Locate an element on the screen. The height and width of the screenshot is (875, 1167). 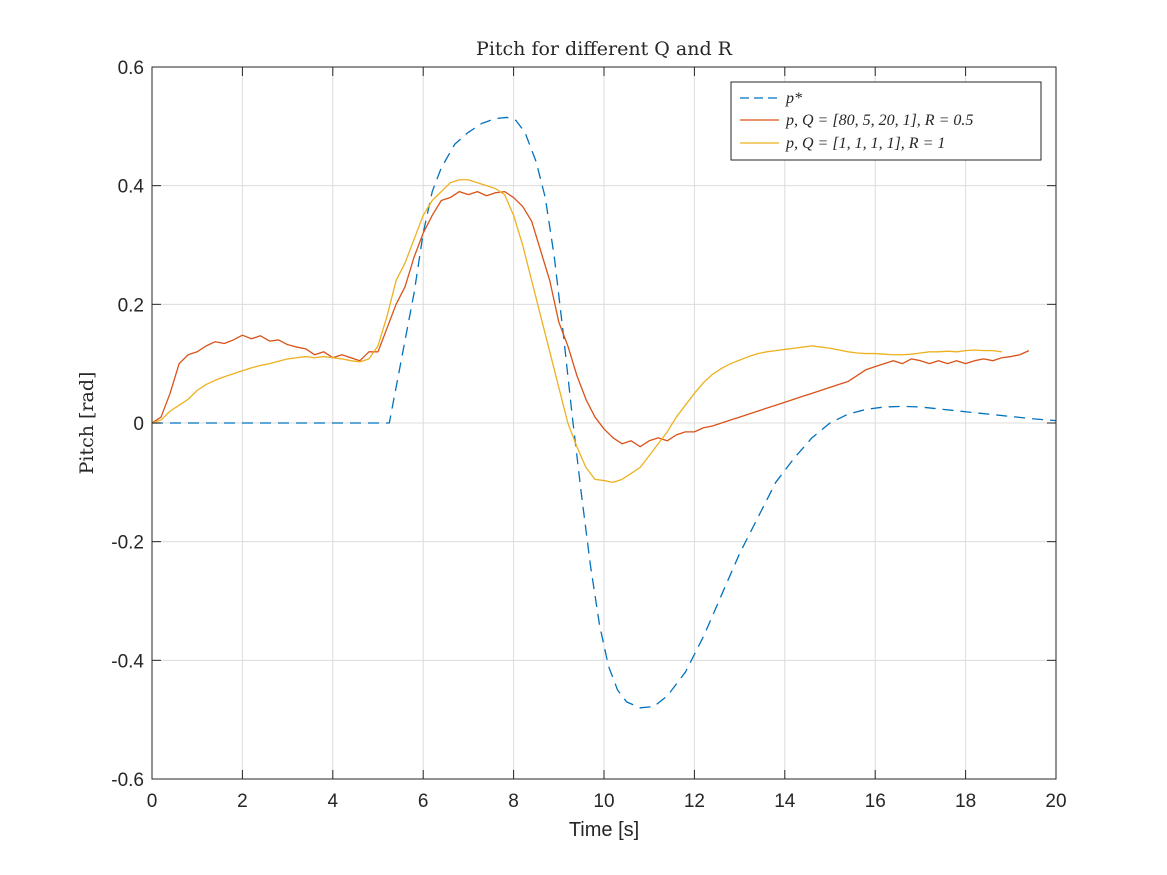
legend-box is located at coordinates (886, 121).